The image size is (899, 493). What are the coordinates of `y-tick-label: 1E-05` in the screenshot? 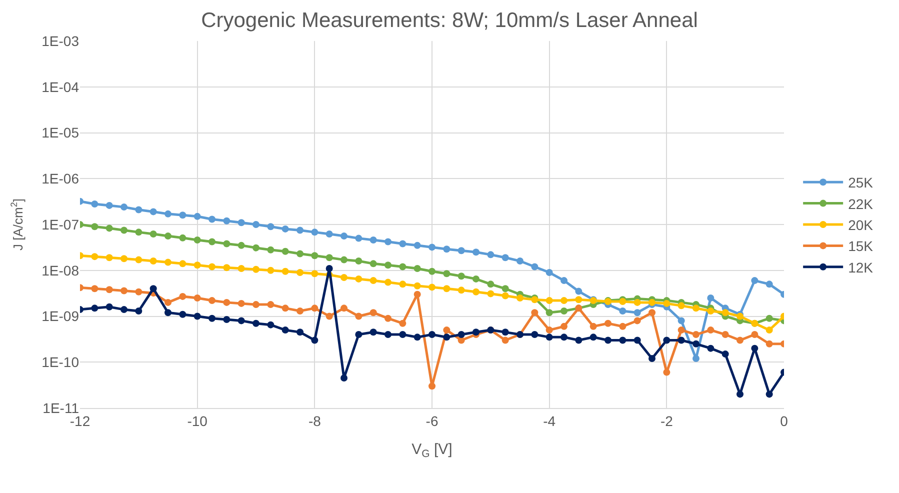 It's located at (61, 132).